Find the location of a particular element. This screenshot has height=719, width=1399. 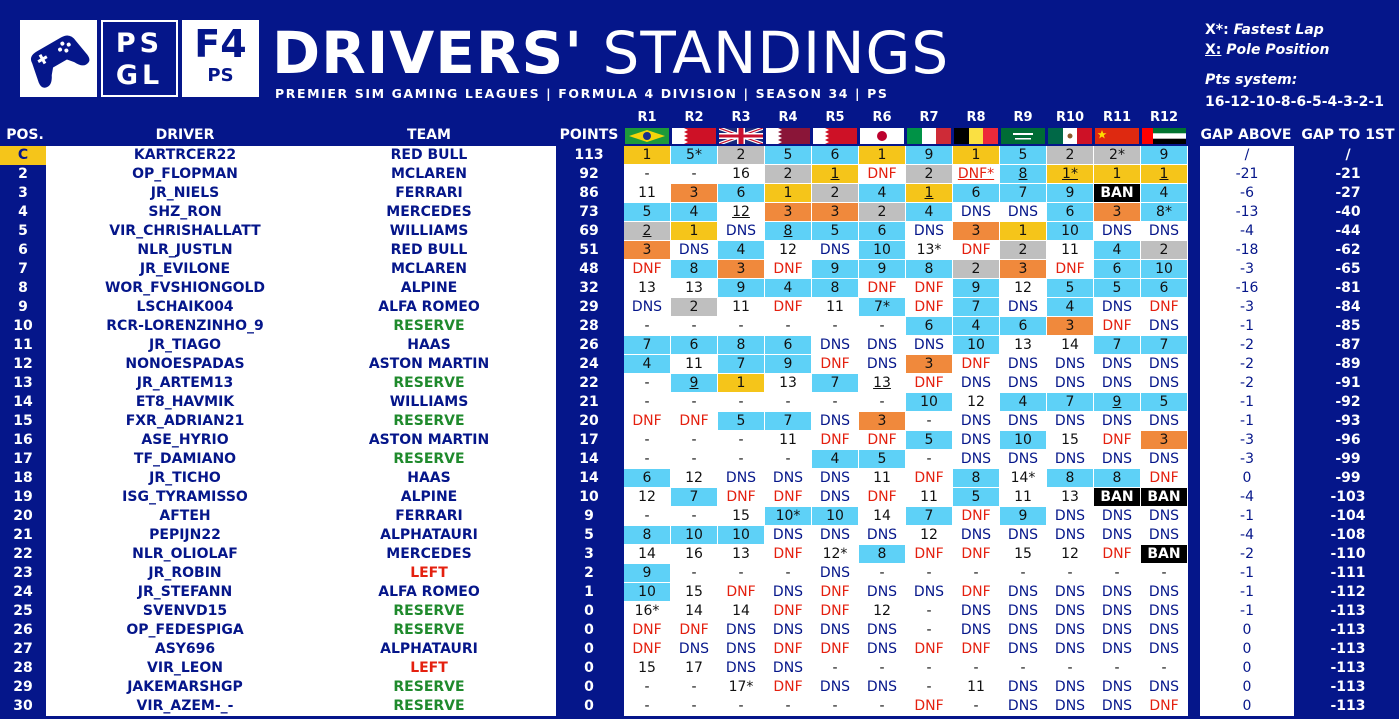

italy-flag-icon is located at coordinates (929, 136).